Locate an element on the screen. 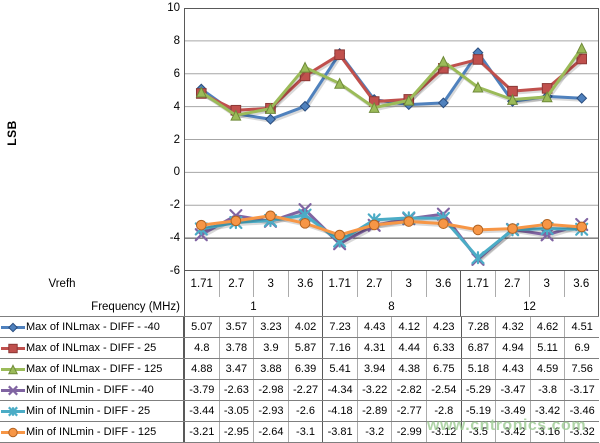 The image size is (600, 443). table-value-cell: 5.11 is located at coordinates (547, 348).